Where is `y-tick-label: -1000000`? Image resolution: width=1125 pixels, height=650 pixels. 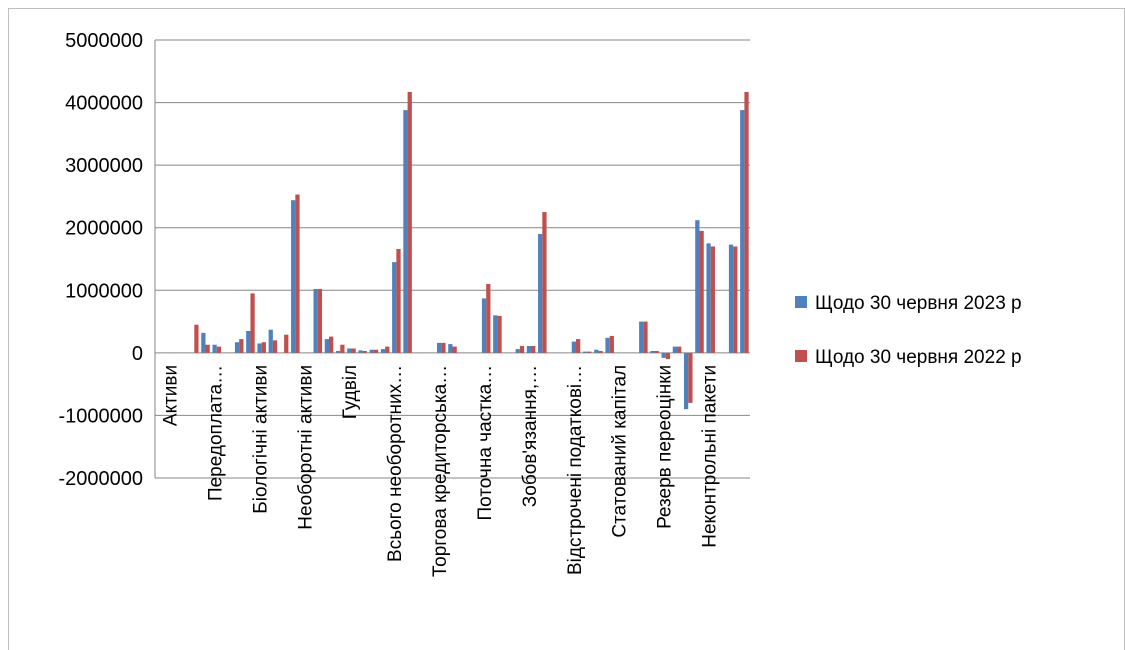
y-tick-label: -1000000 is located at coordinates (100, 416).